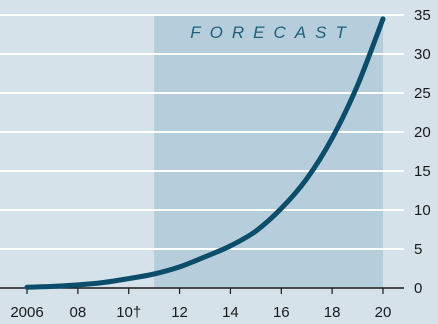 The image size is (438, 324). What do you see at coordinates (418, 249) in the screenshot?
I see `y-tick-label: 5` at bounding box center [418, 249].